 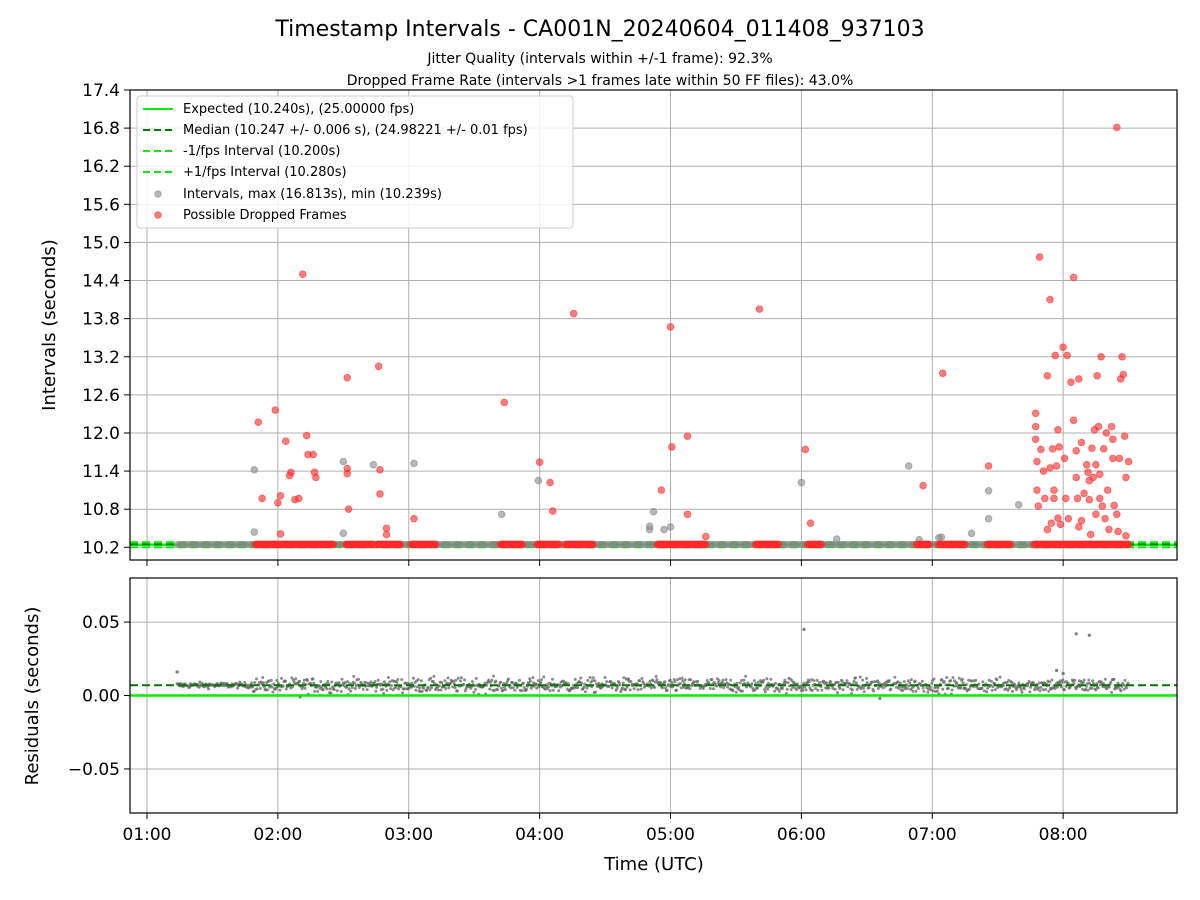 I want to click on x-axis-label: Time (UTC), so click(x=653, y=864).